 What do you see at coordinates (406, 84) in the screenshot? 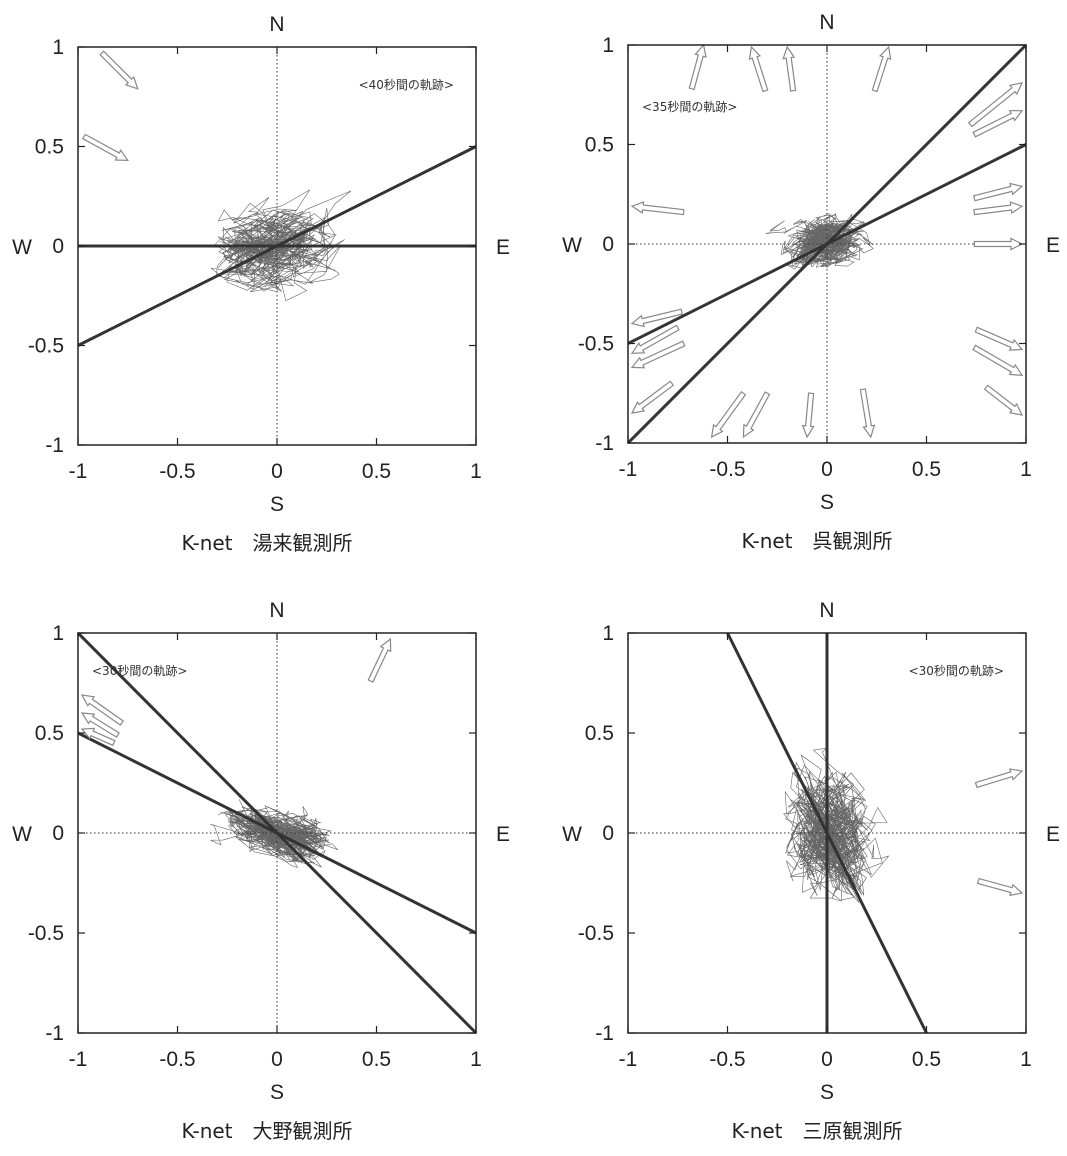
I see `trajectory-duration-annotation: <40秒間の軌跡>` at bounding box center [406, 84].